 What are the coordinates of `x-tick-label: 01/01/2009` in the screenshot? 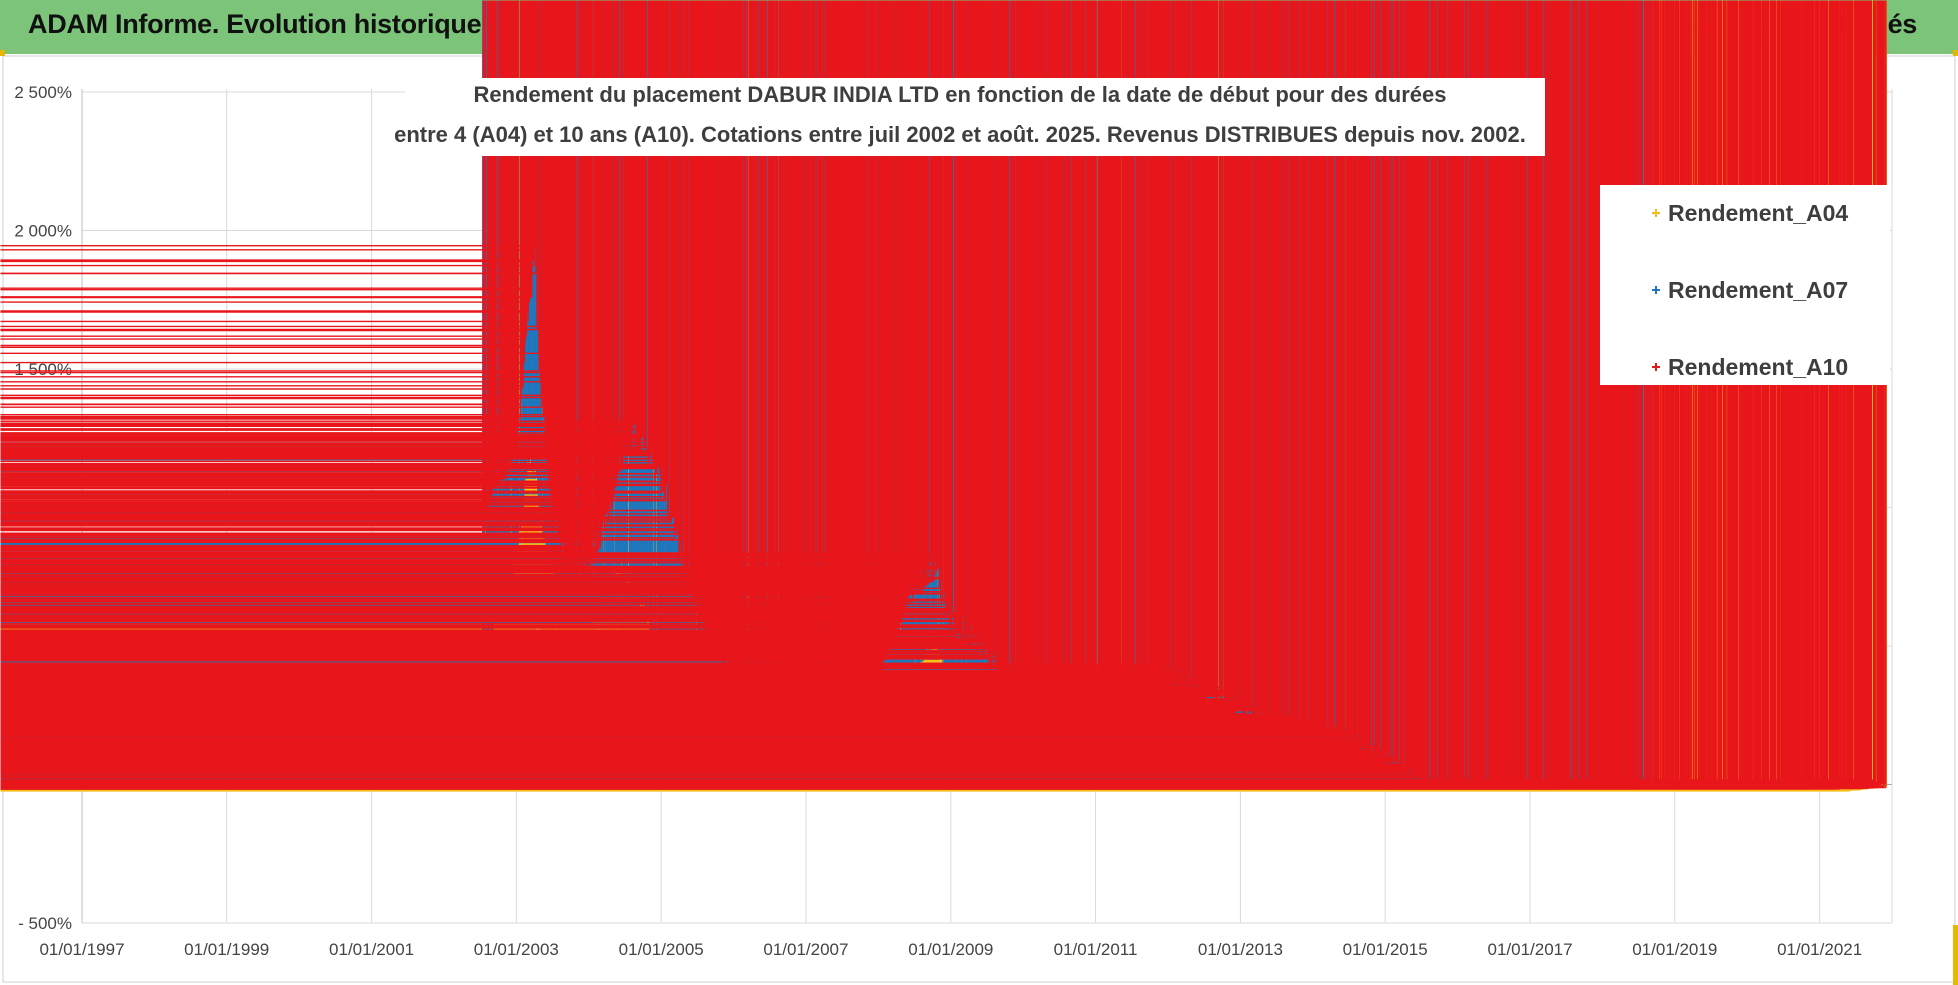 It's located at (950, 949).